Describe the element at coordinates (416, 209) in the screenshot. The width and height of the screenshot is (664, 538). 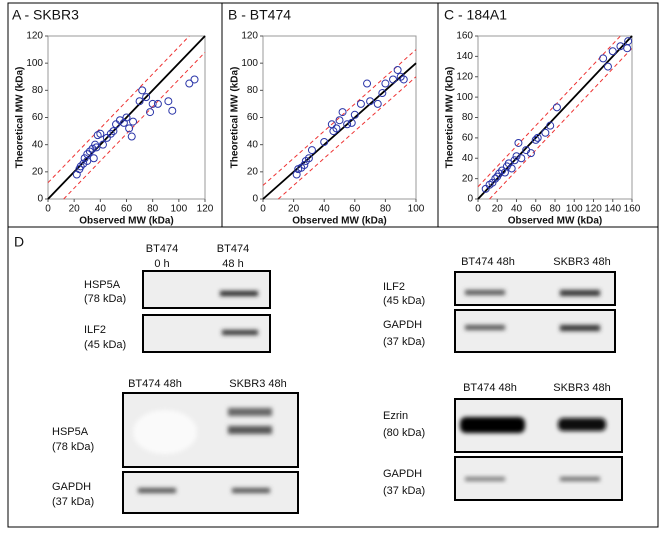
I see `x-tick-label: 100` at that location.